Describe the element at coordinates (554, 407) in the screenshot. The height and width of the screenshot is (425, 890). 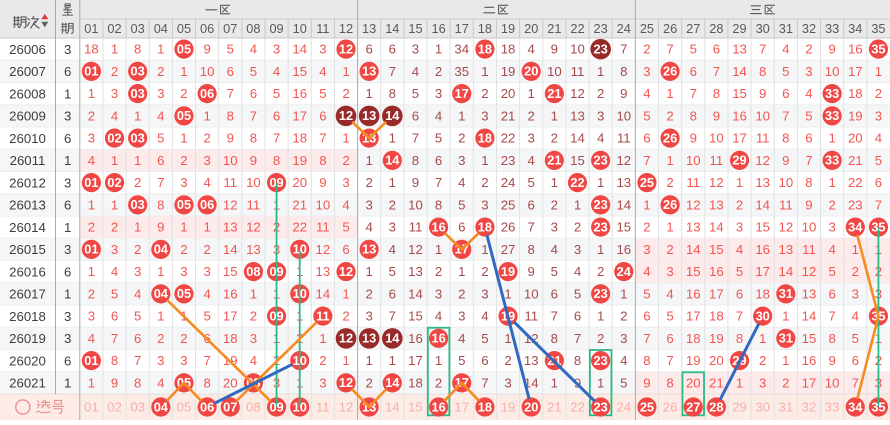
I see `svg-text: 21` at that location.